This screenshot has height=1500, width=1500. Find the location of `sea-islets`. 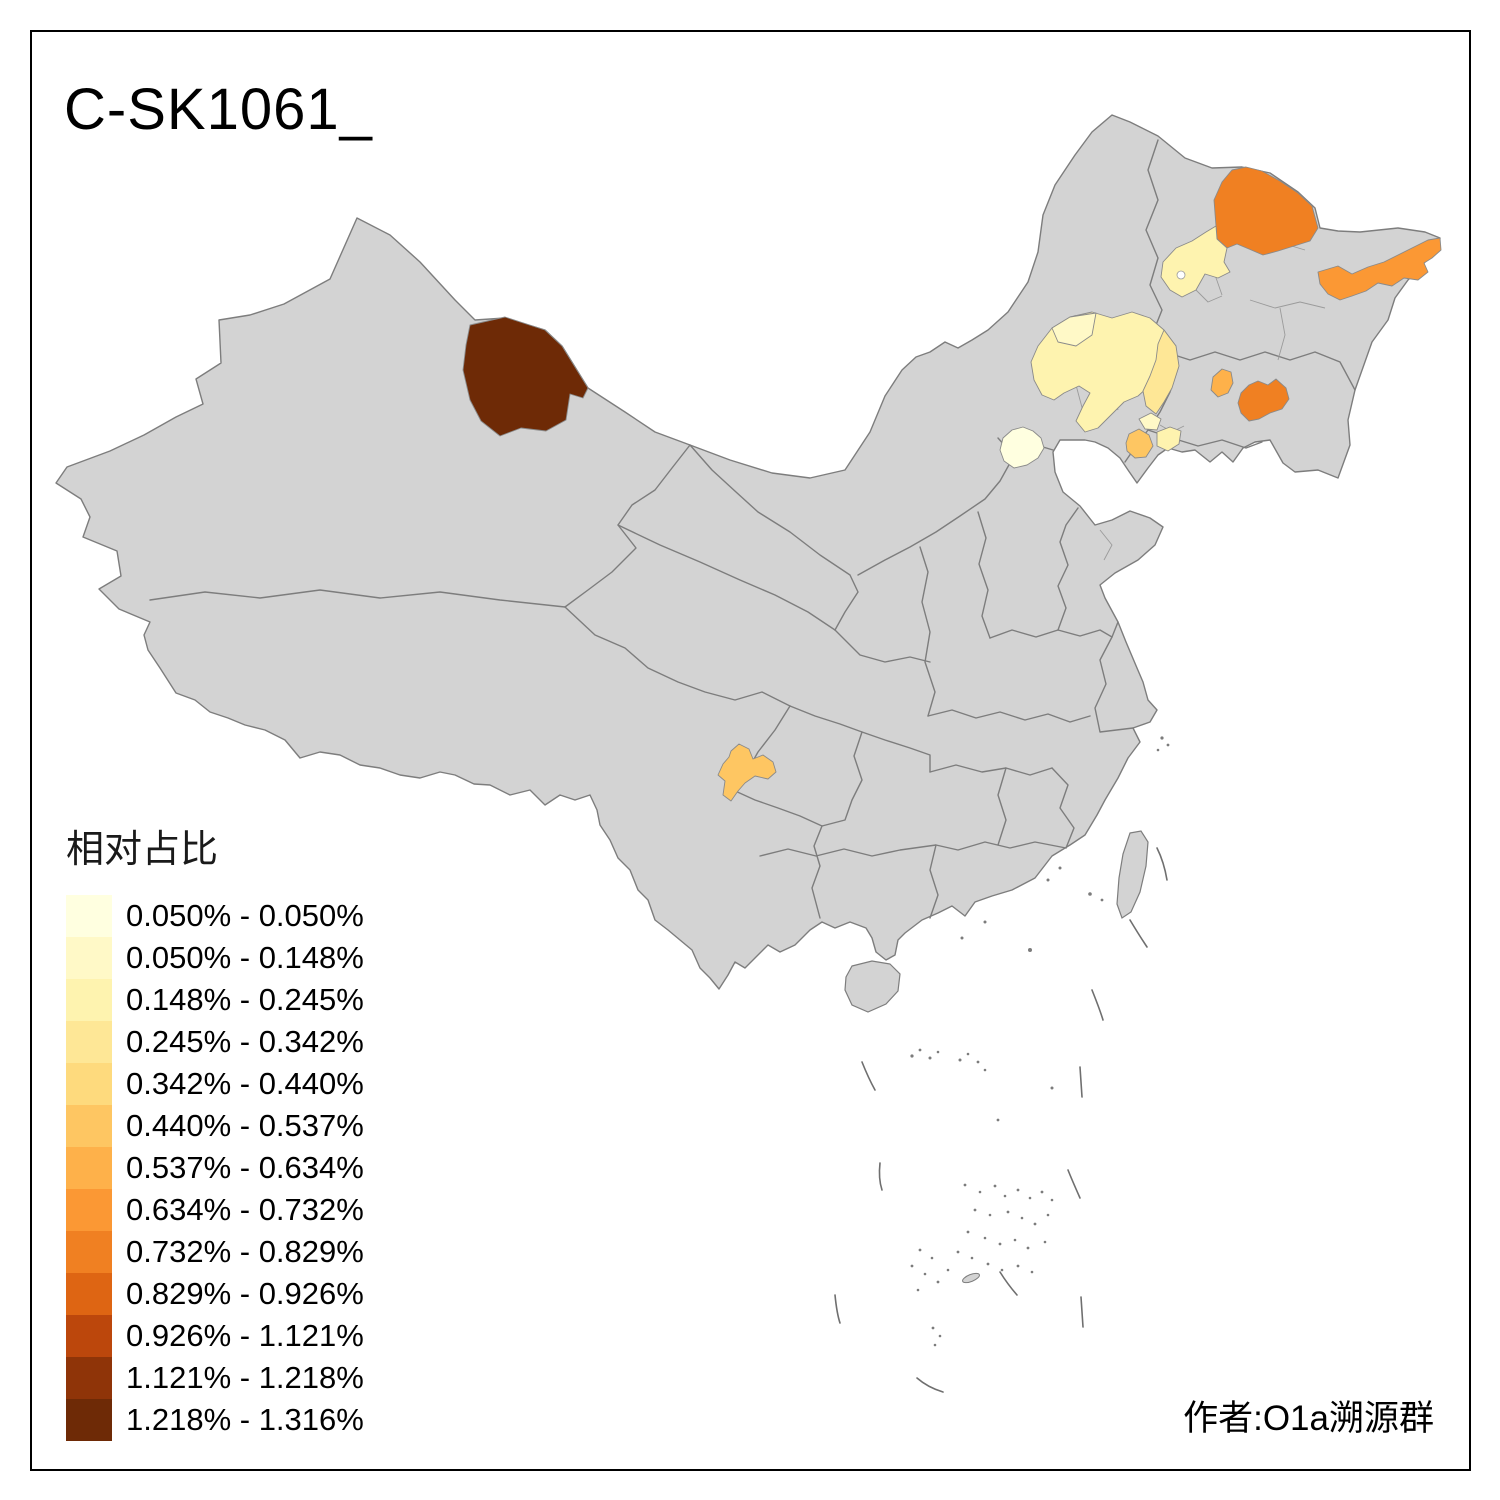

sea-islets is located at coordinates (1040, 1041).